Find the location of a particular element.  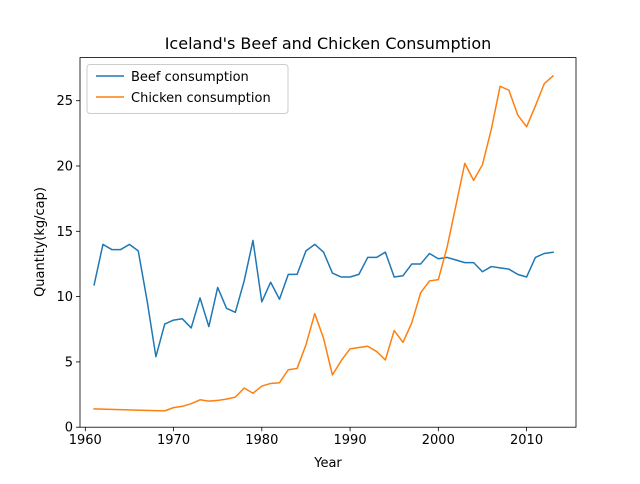

y-axis-label: Quantity(kg/cap) is located at coordinates (40, 242).